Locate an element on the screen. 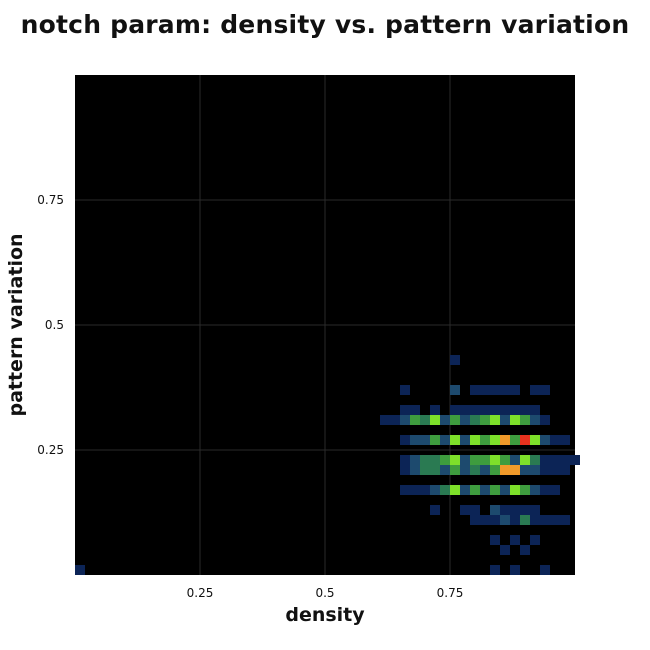 This screenshot has width=650, height=650. y-tick-label: 0.25 is located at coordinates (50, 450).